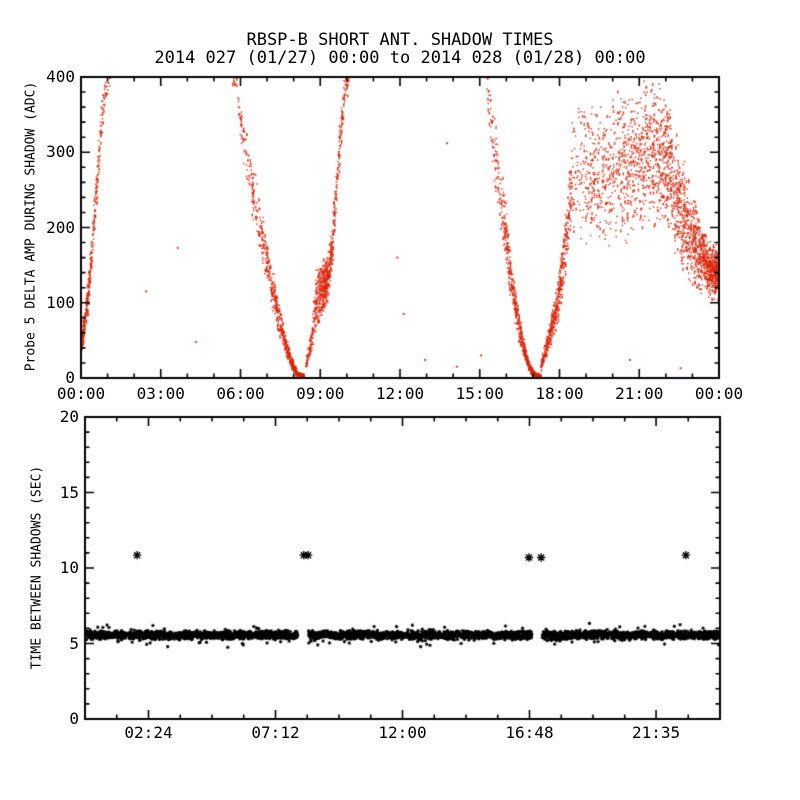  Describe the element at coordinates (60, 152) in the screenshot. I see `y-tick-label-panel1-3: 300` at that location.